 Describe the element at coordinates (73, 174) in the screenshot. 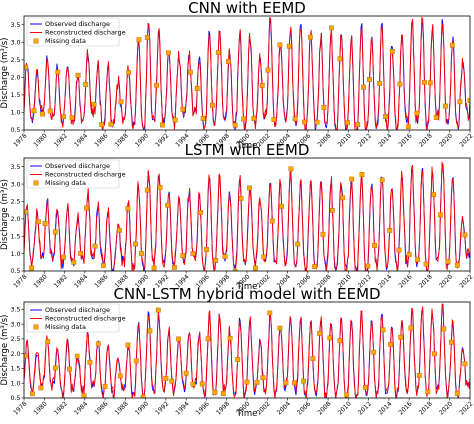

I see `legend-box` at that location.